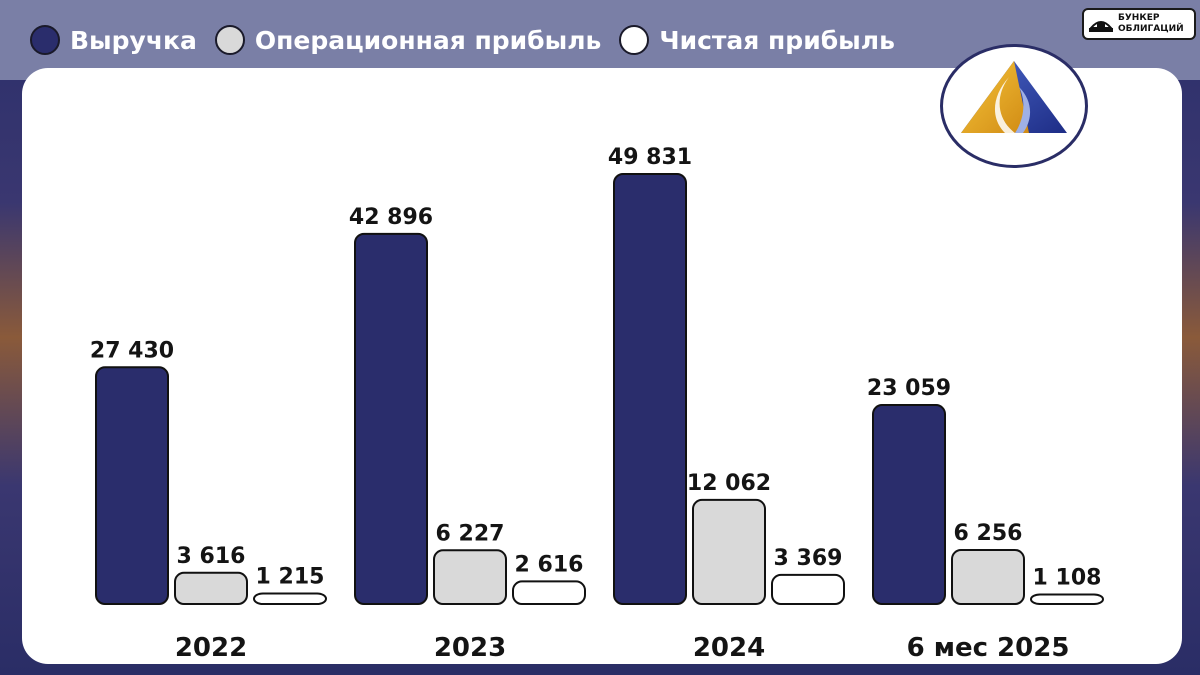 Image resolution: width=1200 pixels, height=675 pixels. I want to click on data-label-revenue-1: 42 896, so click(391, 217).